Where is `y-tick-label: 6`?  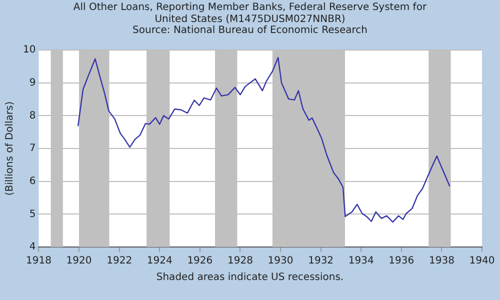 y-tick-label: 6 is located at coordinates (32, 181).